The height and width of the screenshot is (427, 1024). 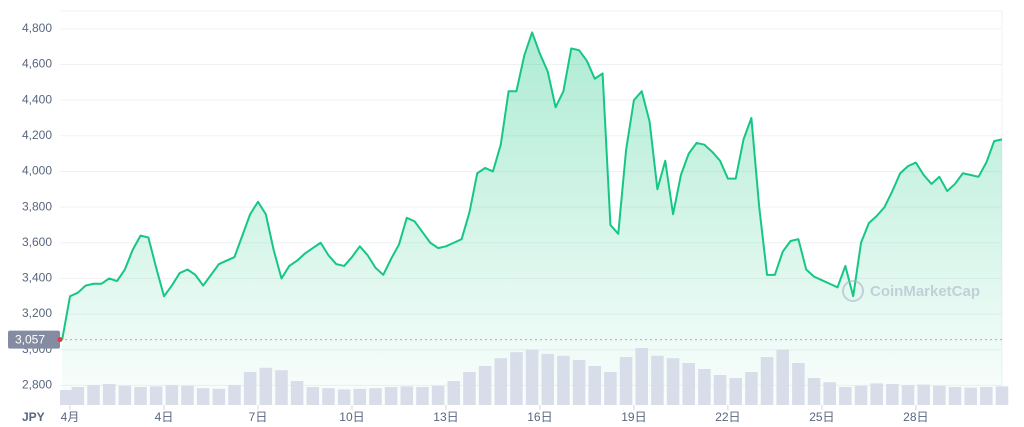 I want to click on watermark-text: CoinMarketCap, so click(x=925, y=291).